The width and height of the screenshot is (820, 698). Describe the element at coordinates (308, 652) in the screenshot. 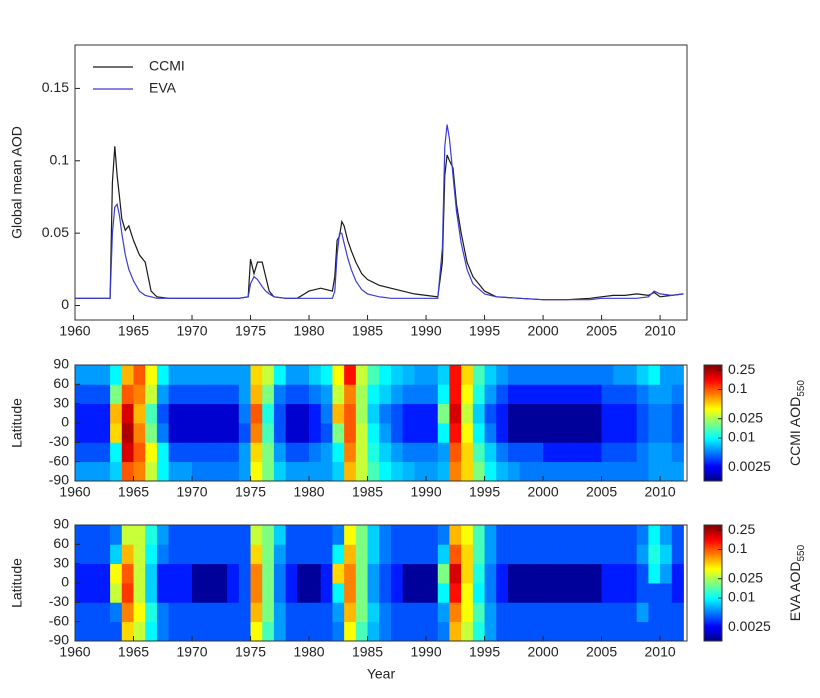

I see `x-tick-label: 1980` at that location.